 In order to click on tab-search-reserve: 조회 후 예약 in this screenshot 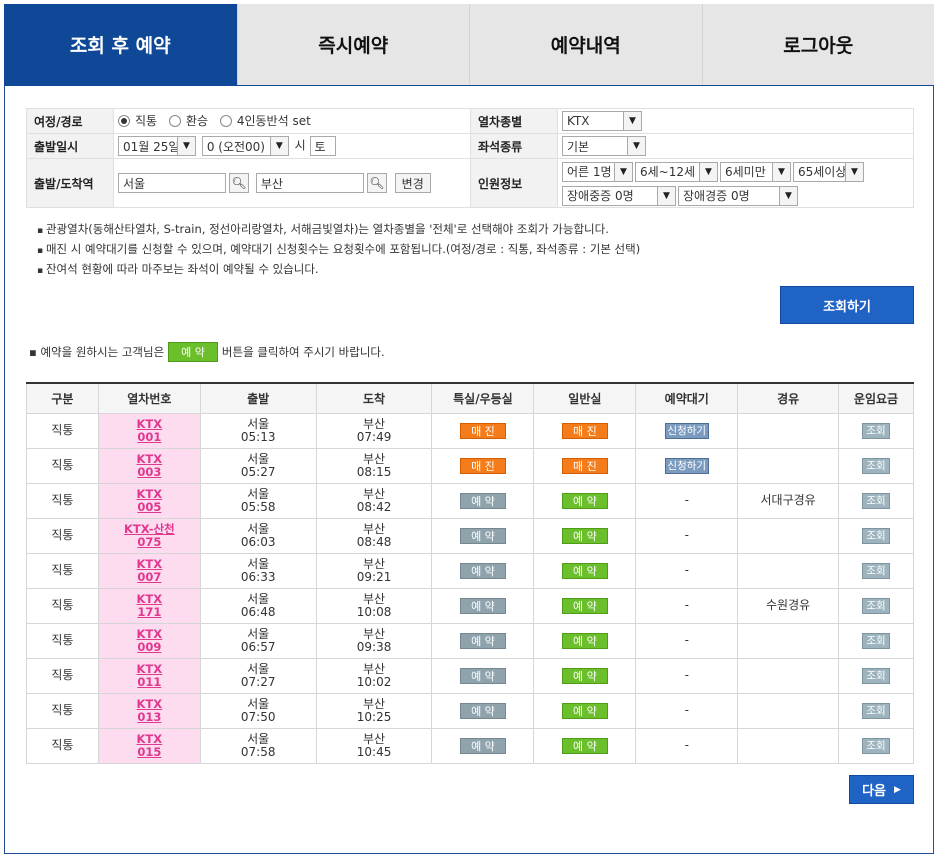, I will do `click(120, 44)`.